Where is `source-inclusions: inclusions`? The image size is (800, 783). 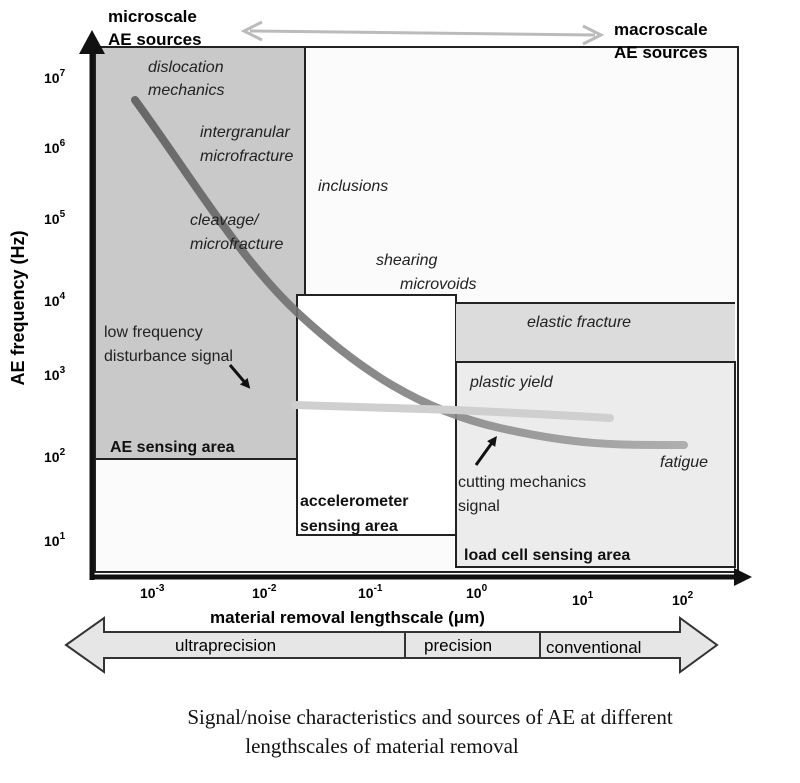
source-inclusions: inclusions is located at coordinates (353, 186).